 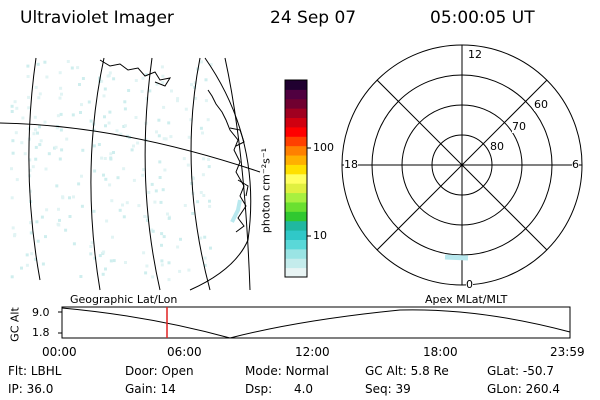 What do you see at coordinates (351, 164) in the screenshot?
I see `mlt-label-left: 18` at bounding box center [351, 164].